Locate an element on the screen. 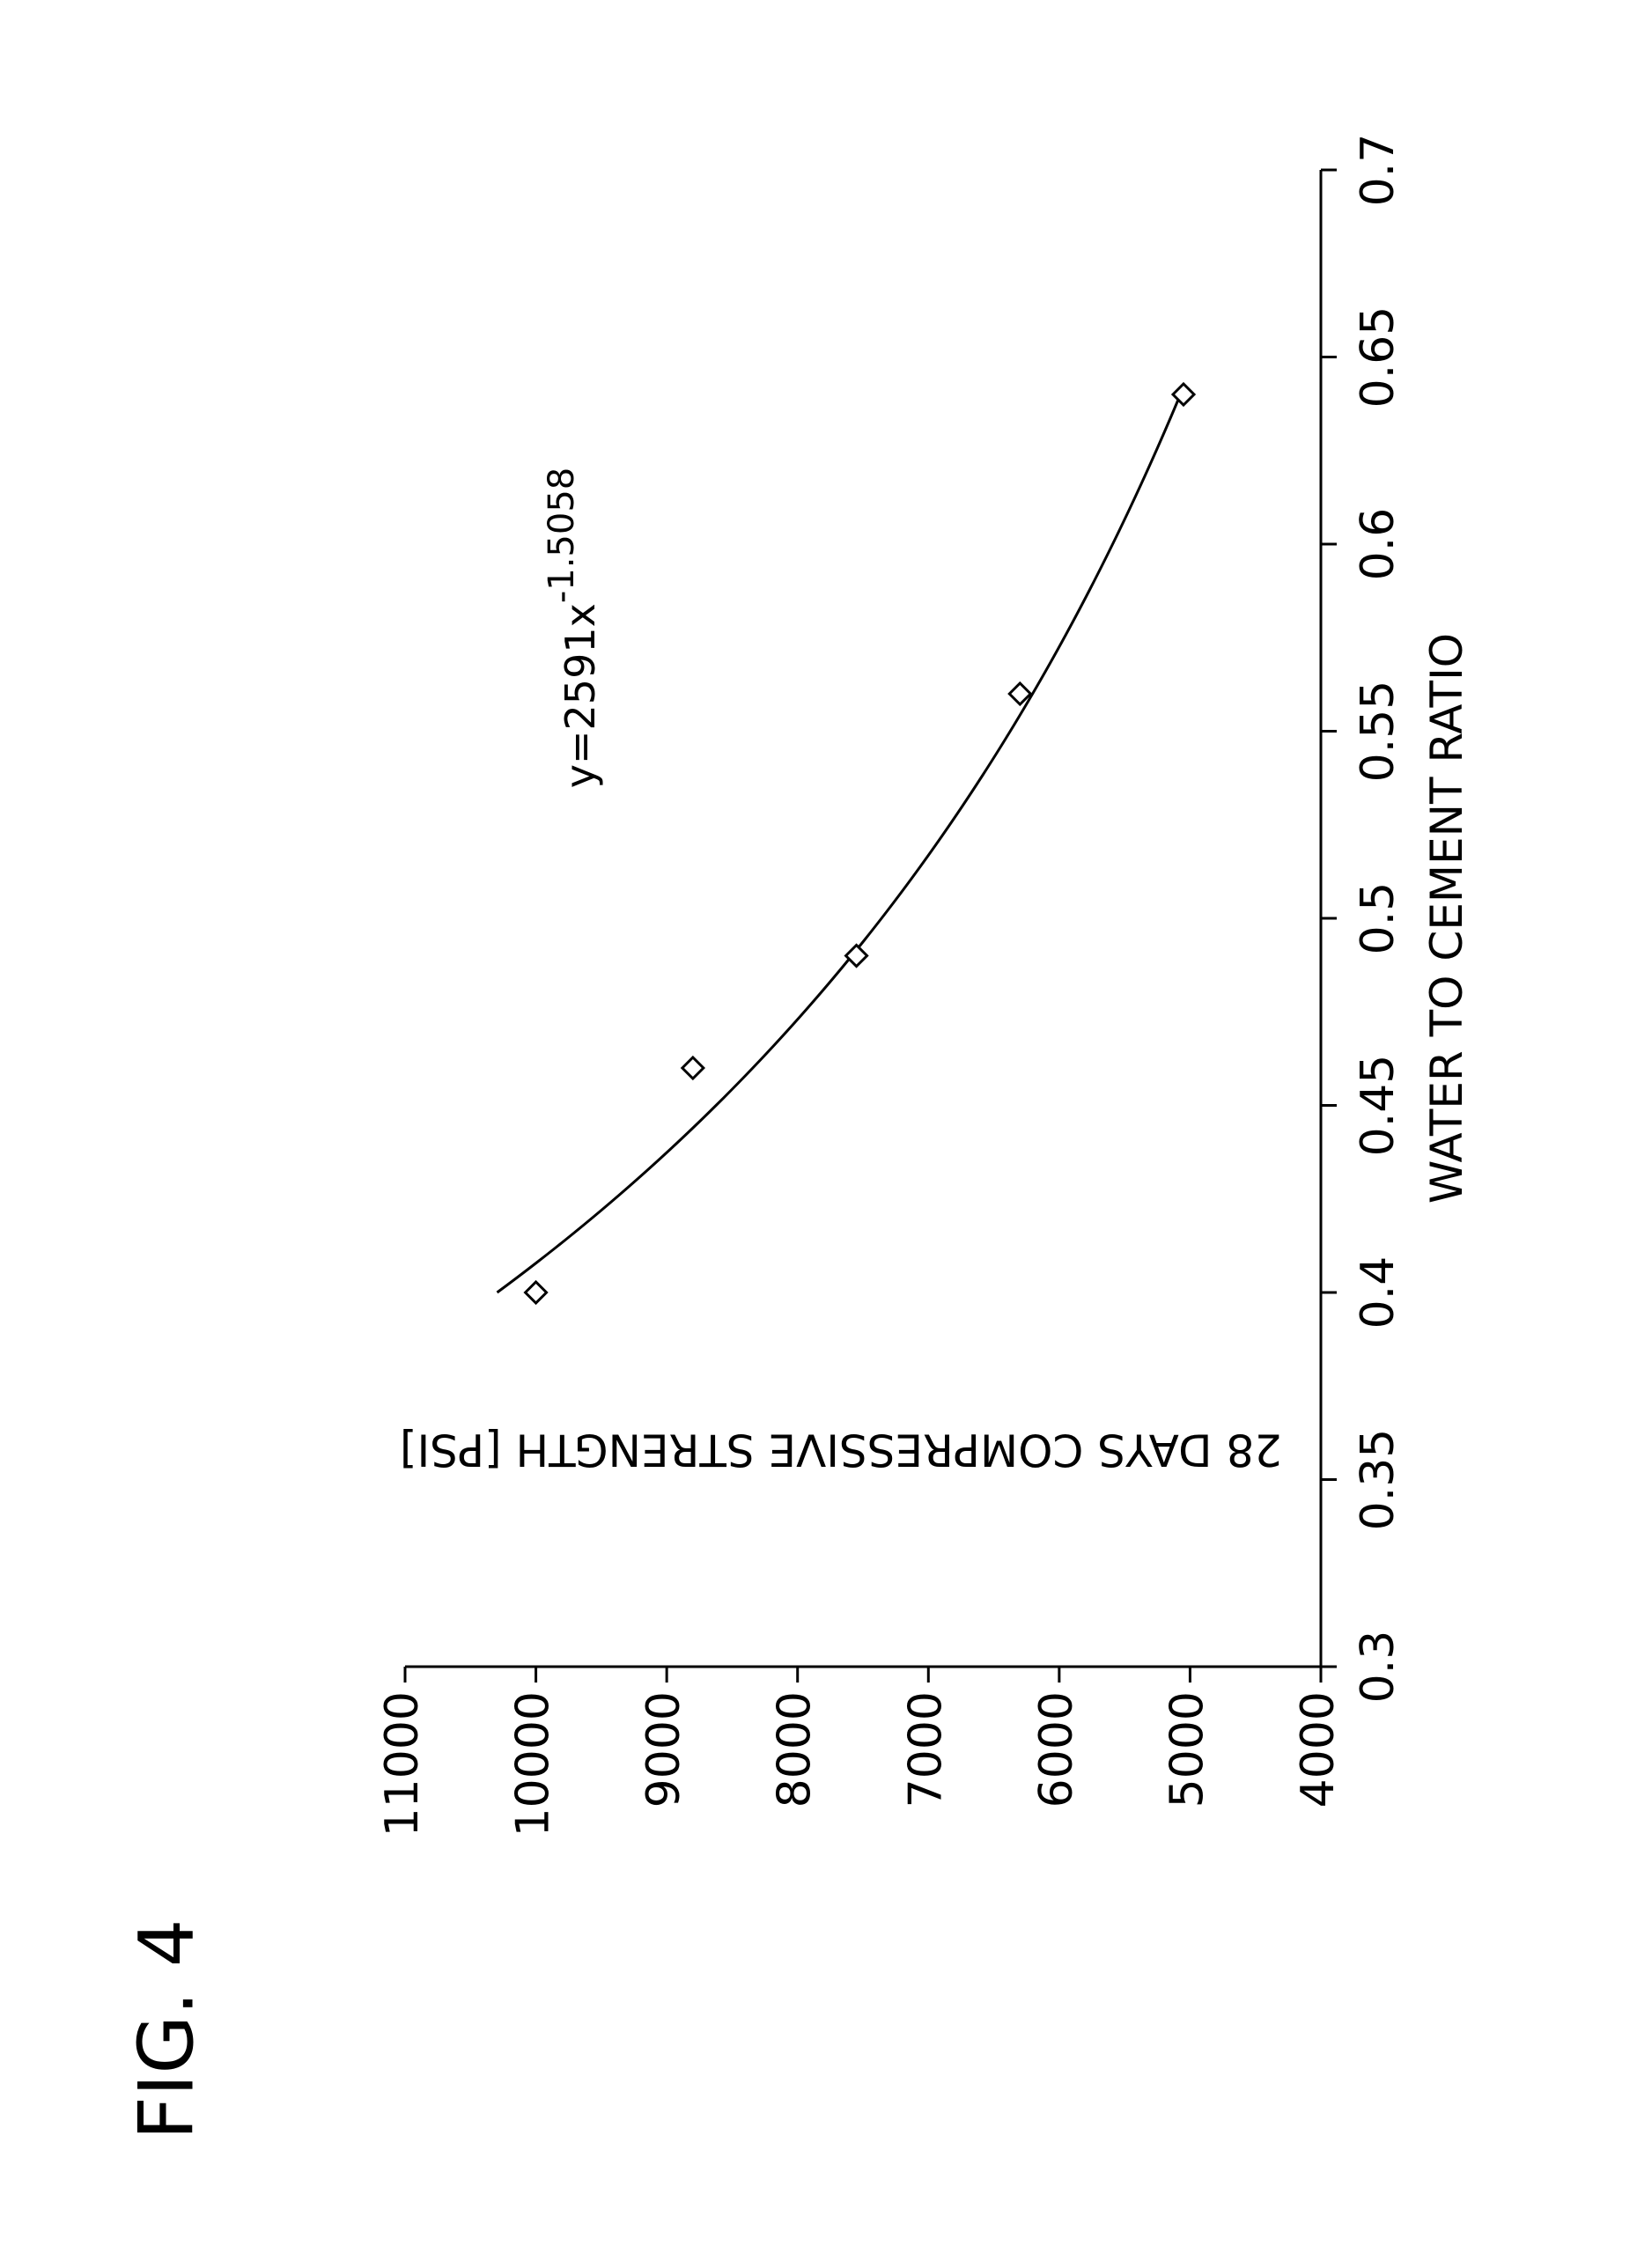 The height and width of the screenshot is (2268, 1637). x-ticks: 0.3 0.35 0.4 0.45 0.5 0.55 0.6 0.65 0.7 is located at coordinates (1363, 919).